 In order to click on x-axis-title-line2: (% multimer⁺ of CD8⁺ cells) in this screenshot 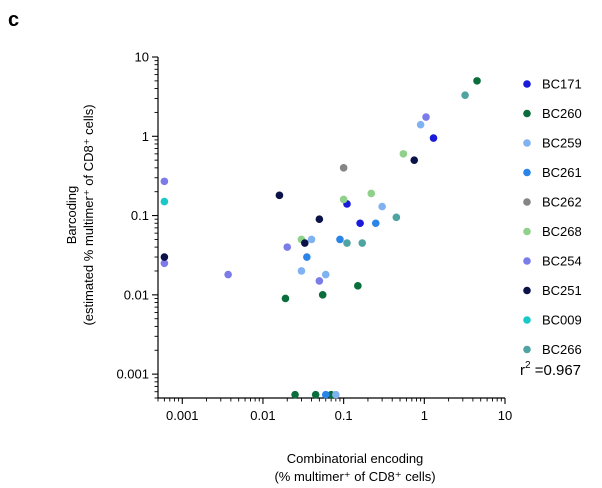, I will do `click(354, 476)`.